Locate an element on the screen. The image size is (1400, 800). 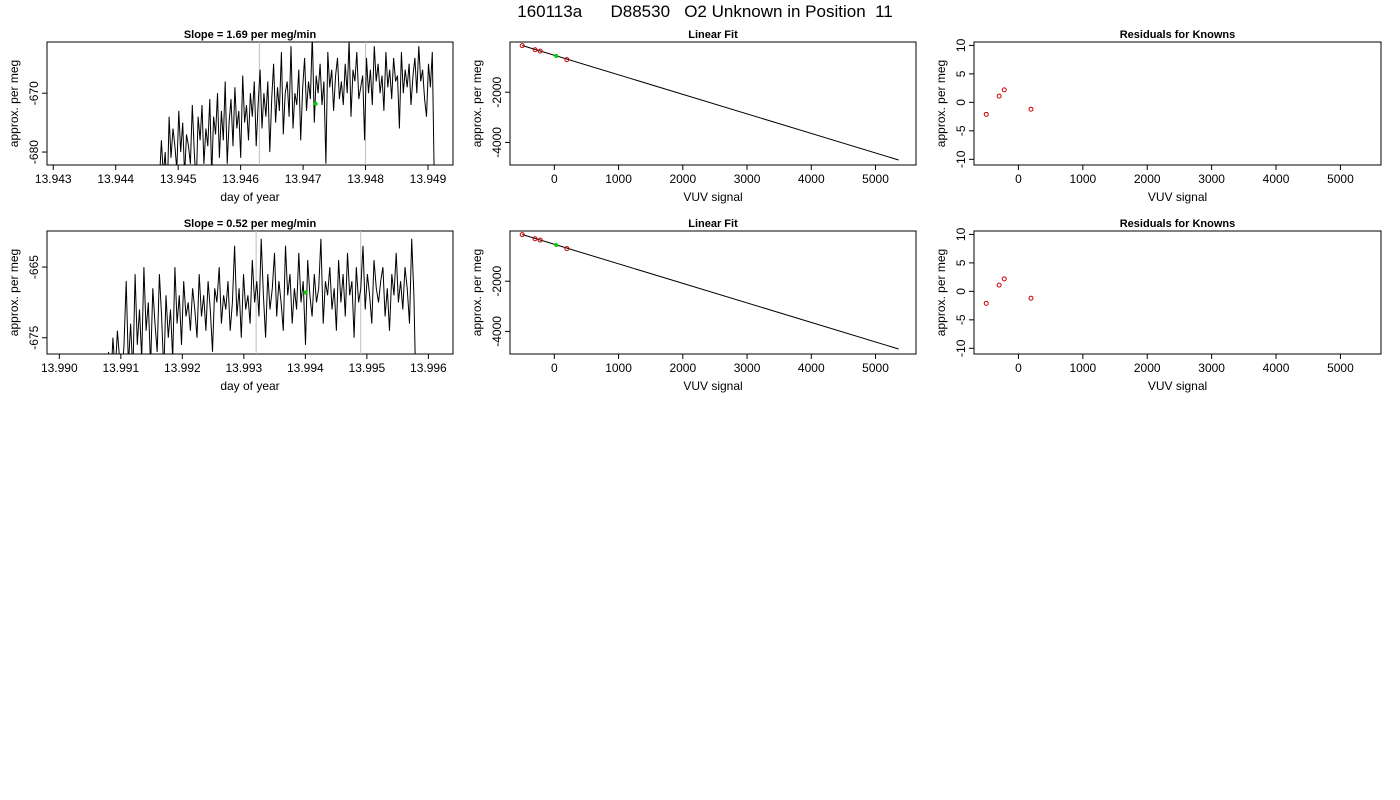
x-tick-label: 13.996 is located at coordinates (428, 368).